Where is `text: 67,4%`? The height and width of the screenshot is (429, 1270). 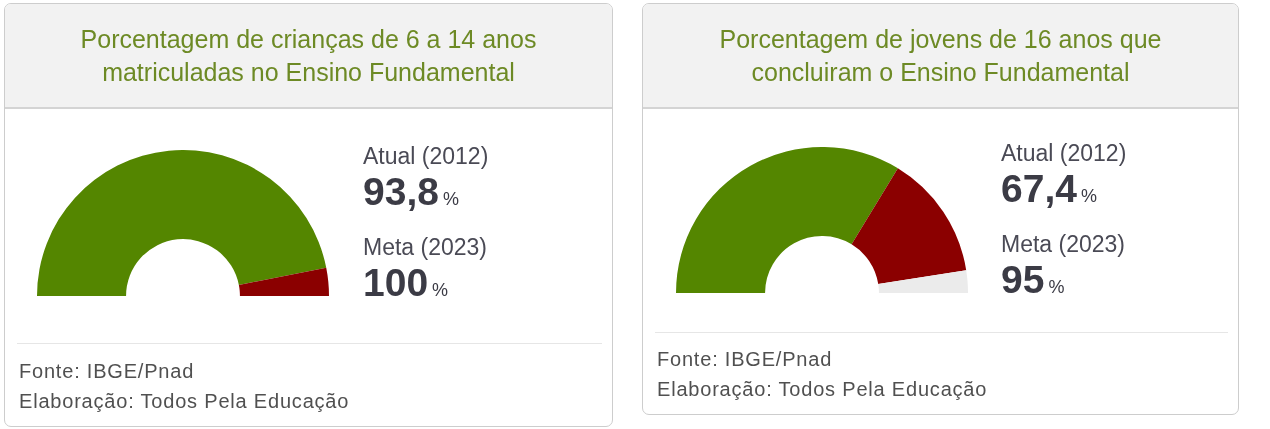 text: 67,4% is located at coordinates (1049, 188).